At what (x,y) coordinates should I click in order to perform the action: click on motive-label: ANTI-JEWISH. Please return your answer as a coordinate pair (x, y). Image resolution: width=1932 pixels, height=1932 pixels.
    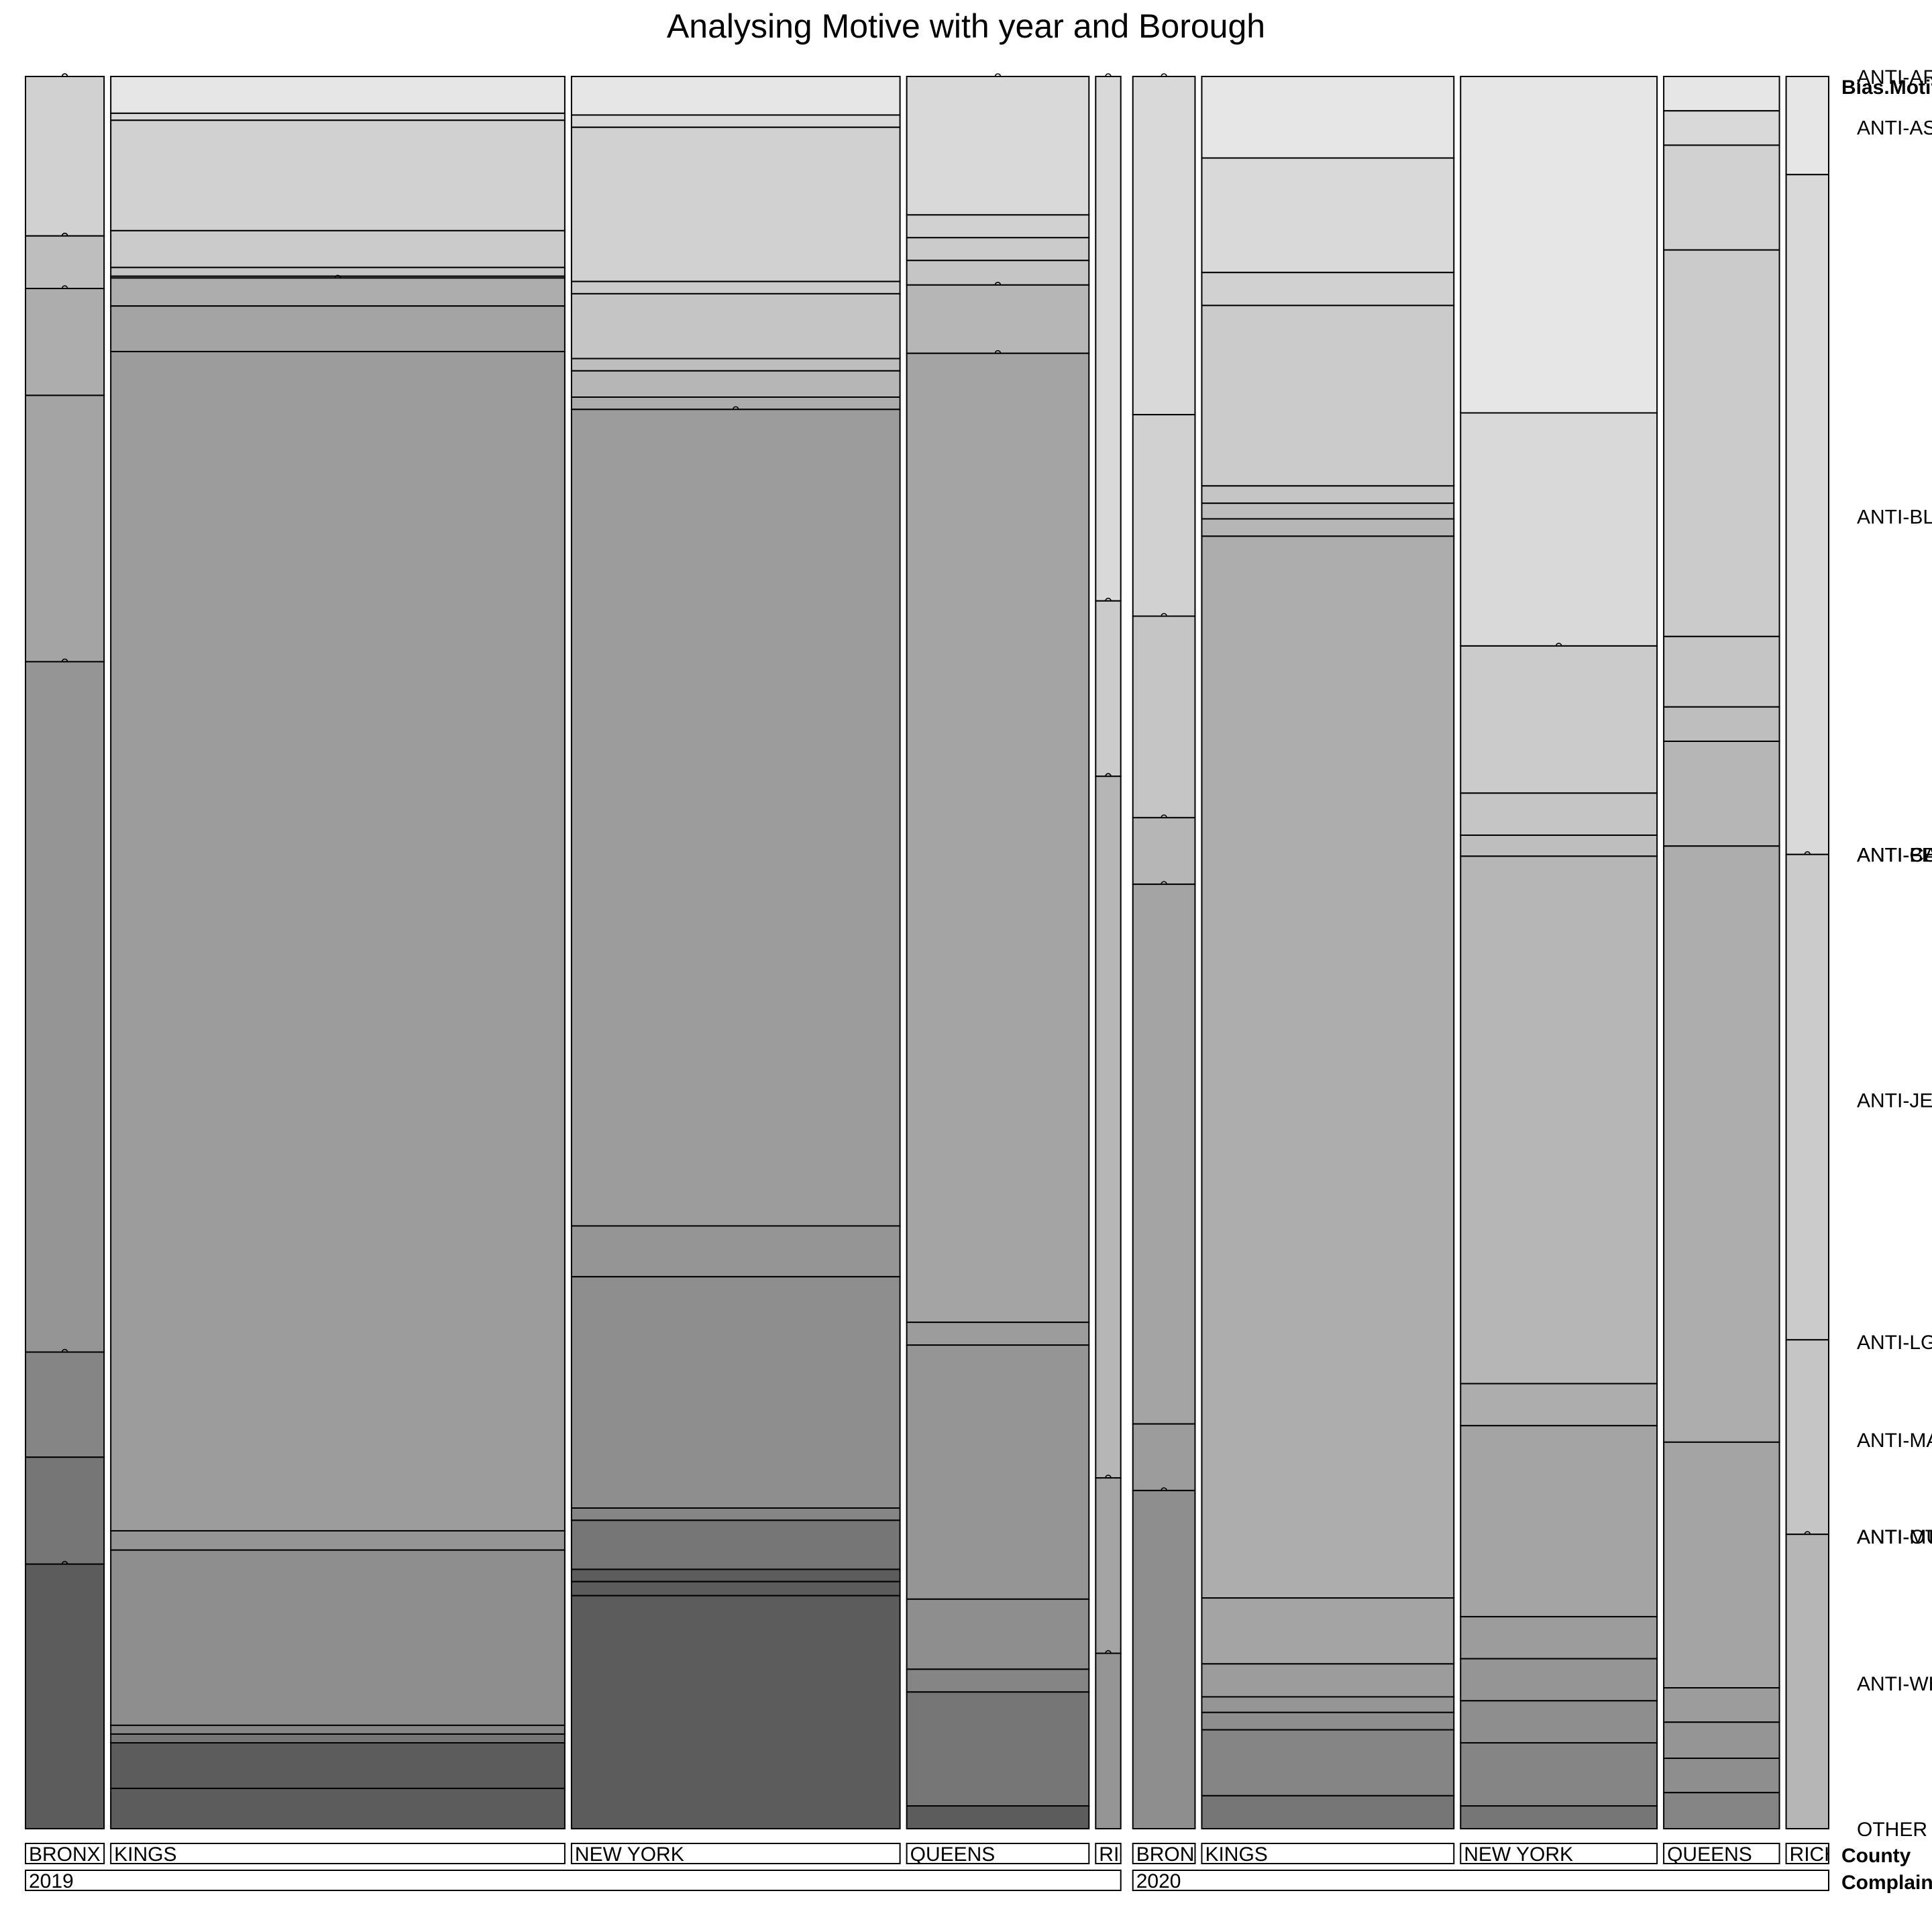
    Looking at the image, I should click on (1894, 1100).